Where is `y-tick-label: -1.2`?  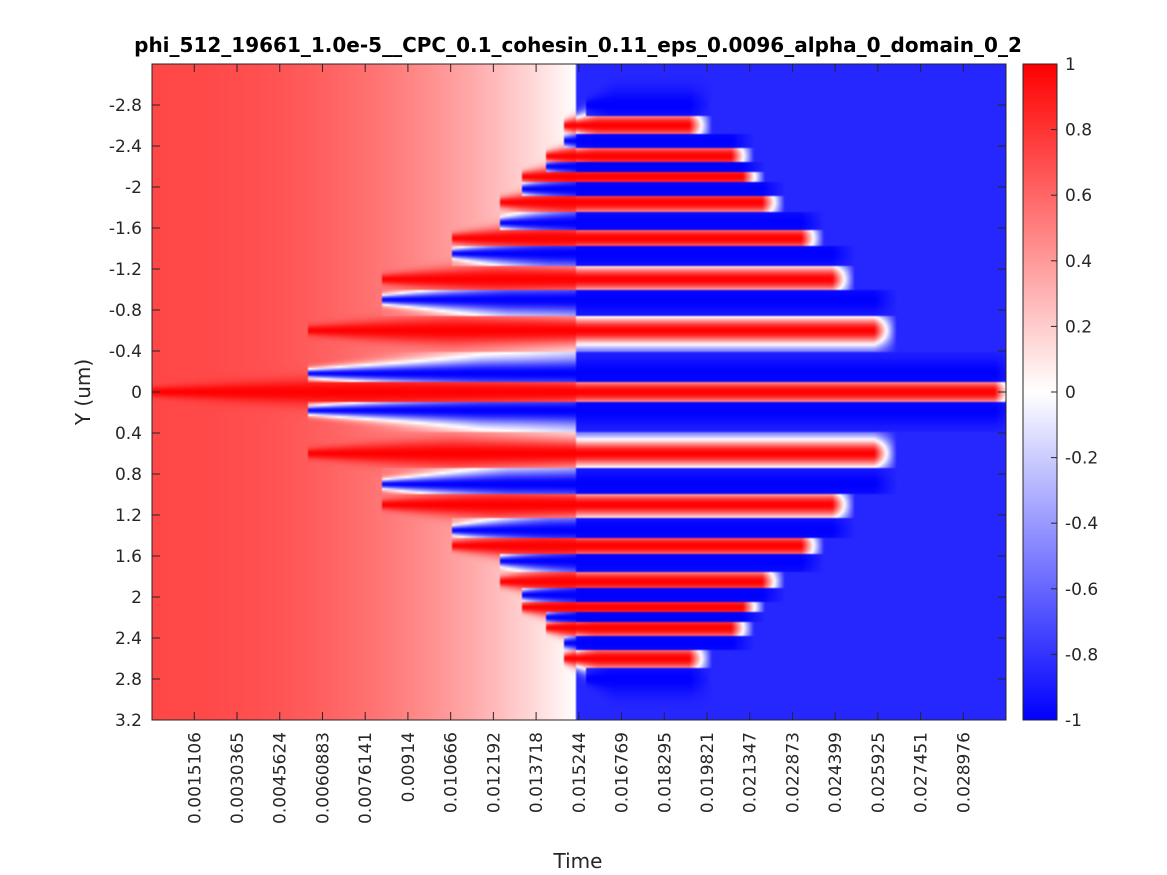
y-tick-label: -1.2 is located at coordinates (125, 270).